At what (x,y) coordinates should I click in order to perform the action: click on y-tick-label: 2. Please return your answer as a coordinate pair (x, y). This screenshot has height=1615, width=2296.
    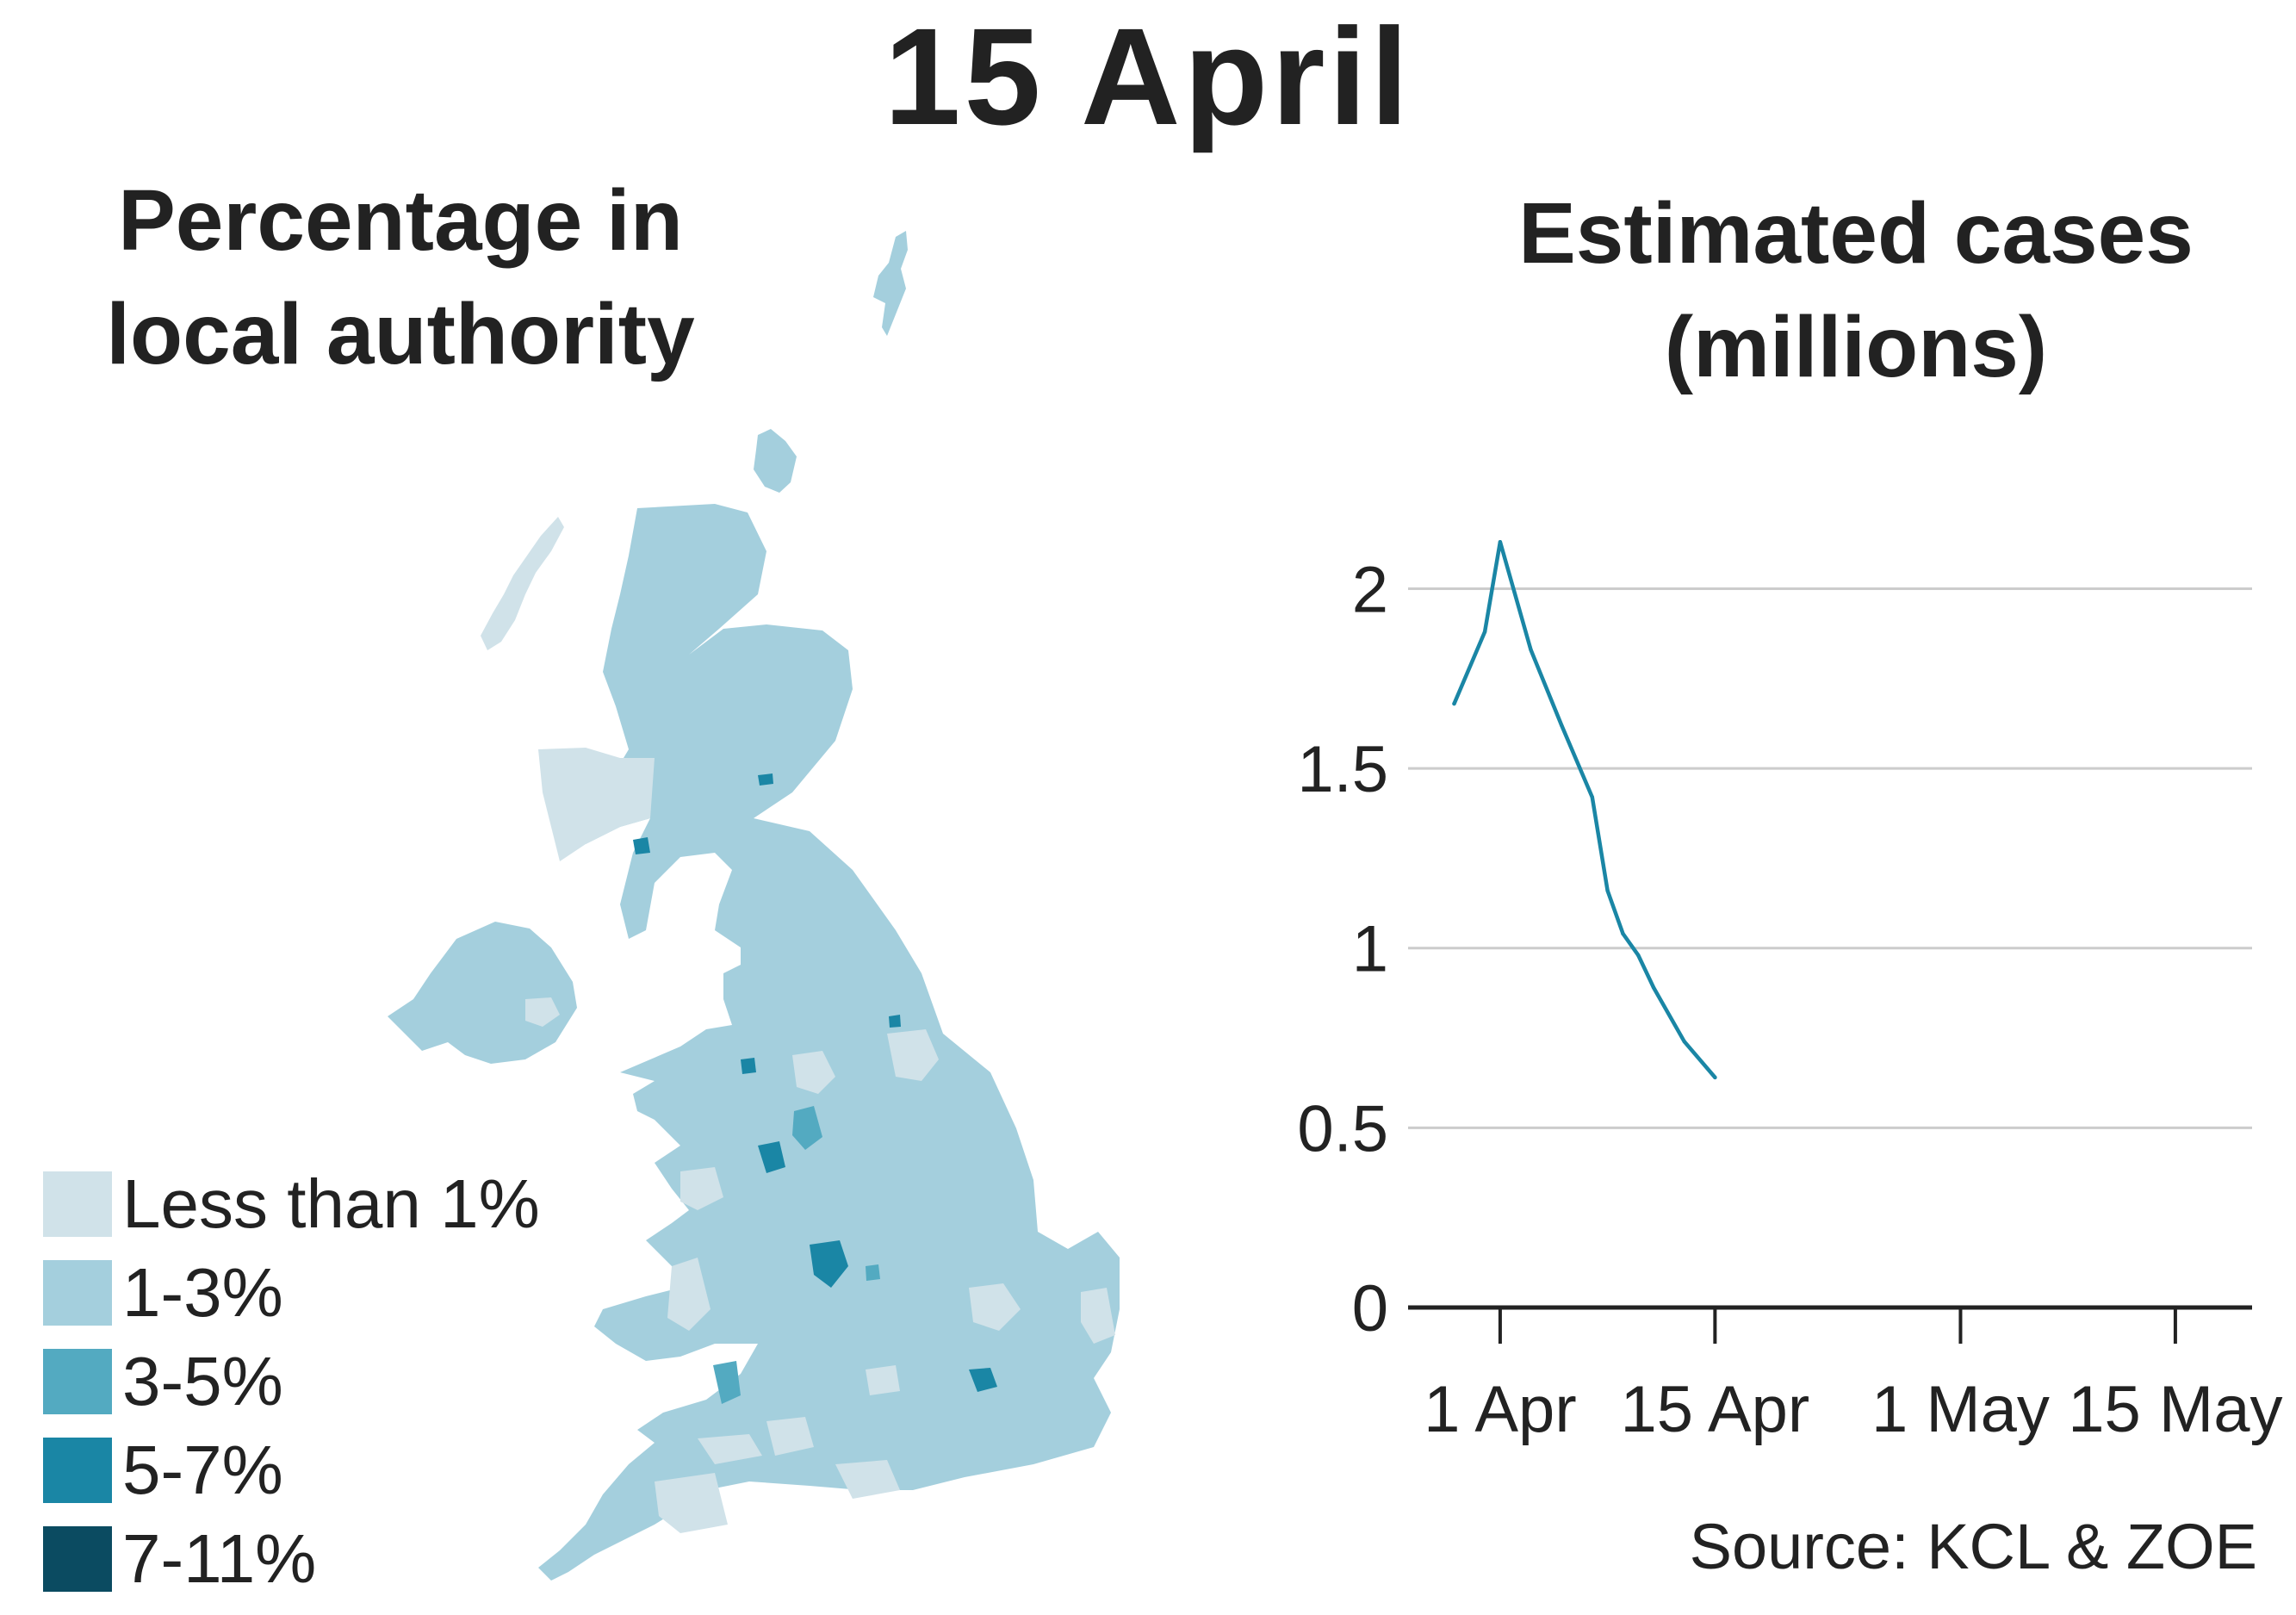
    Looking at the image, I should click on (1370, 589).